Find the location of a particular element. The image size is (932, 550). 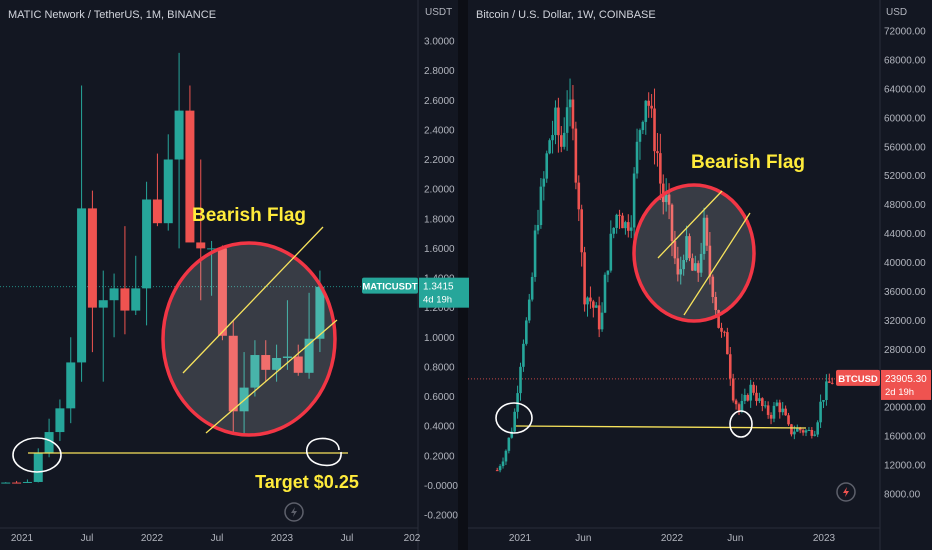

btc-support-line is located at coordinates (661, 427).